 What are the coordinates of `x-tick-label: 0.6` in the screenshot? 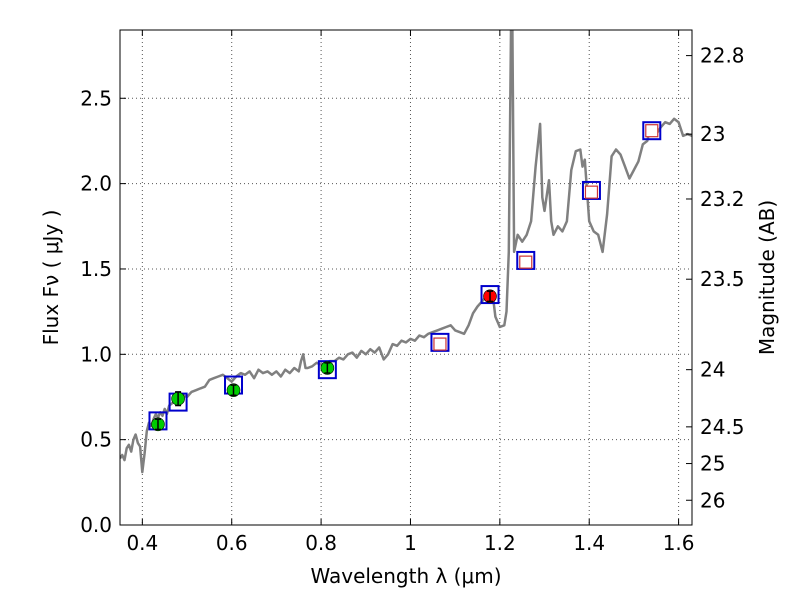 It's located at (232, 543).